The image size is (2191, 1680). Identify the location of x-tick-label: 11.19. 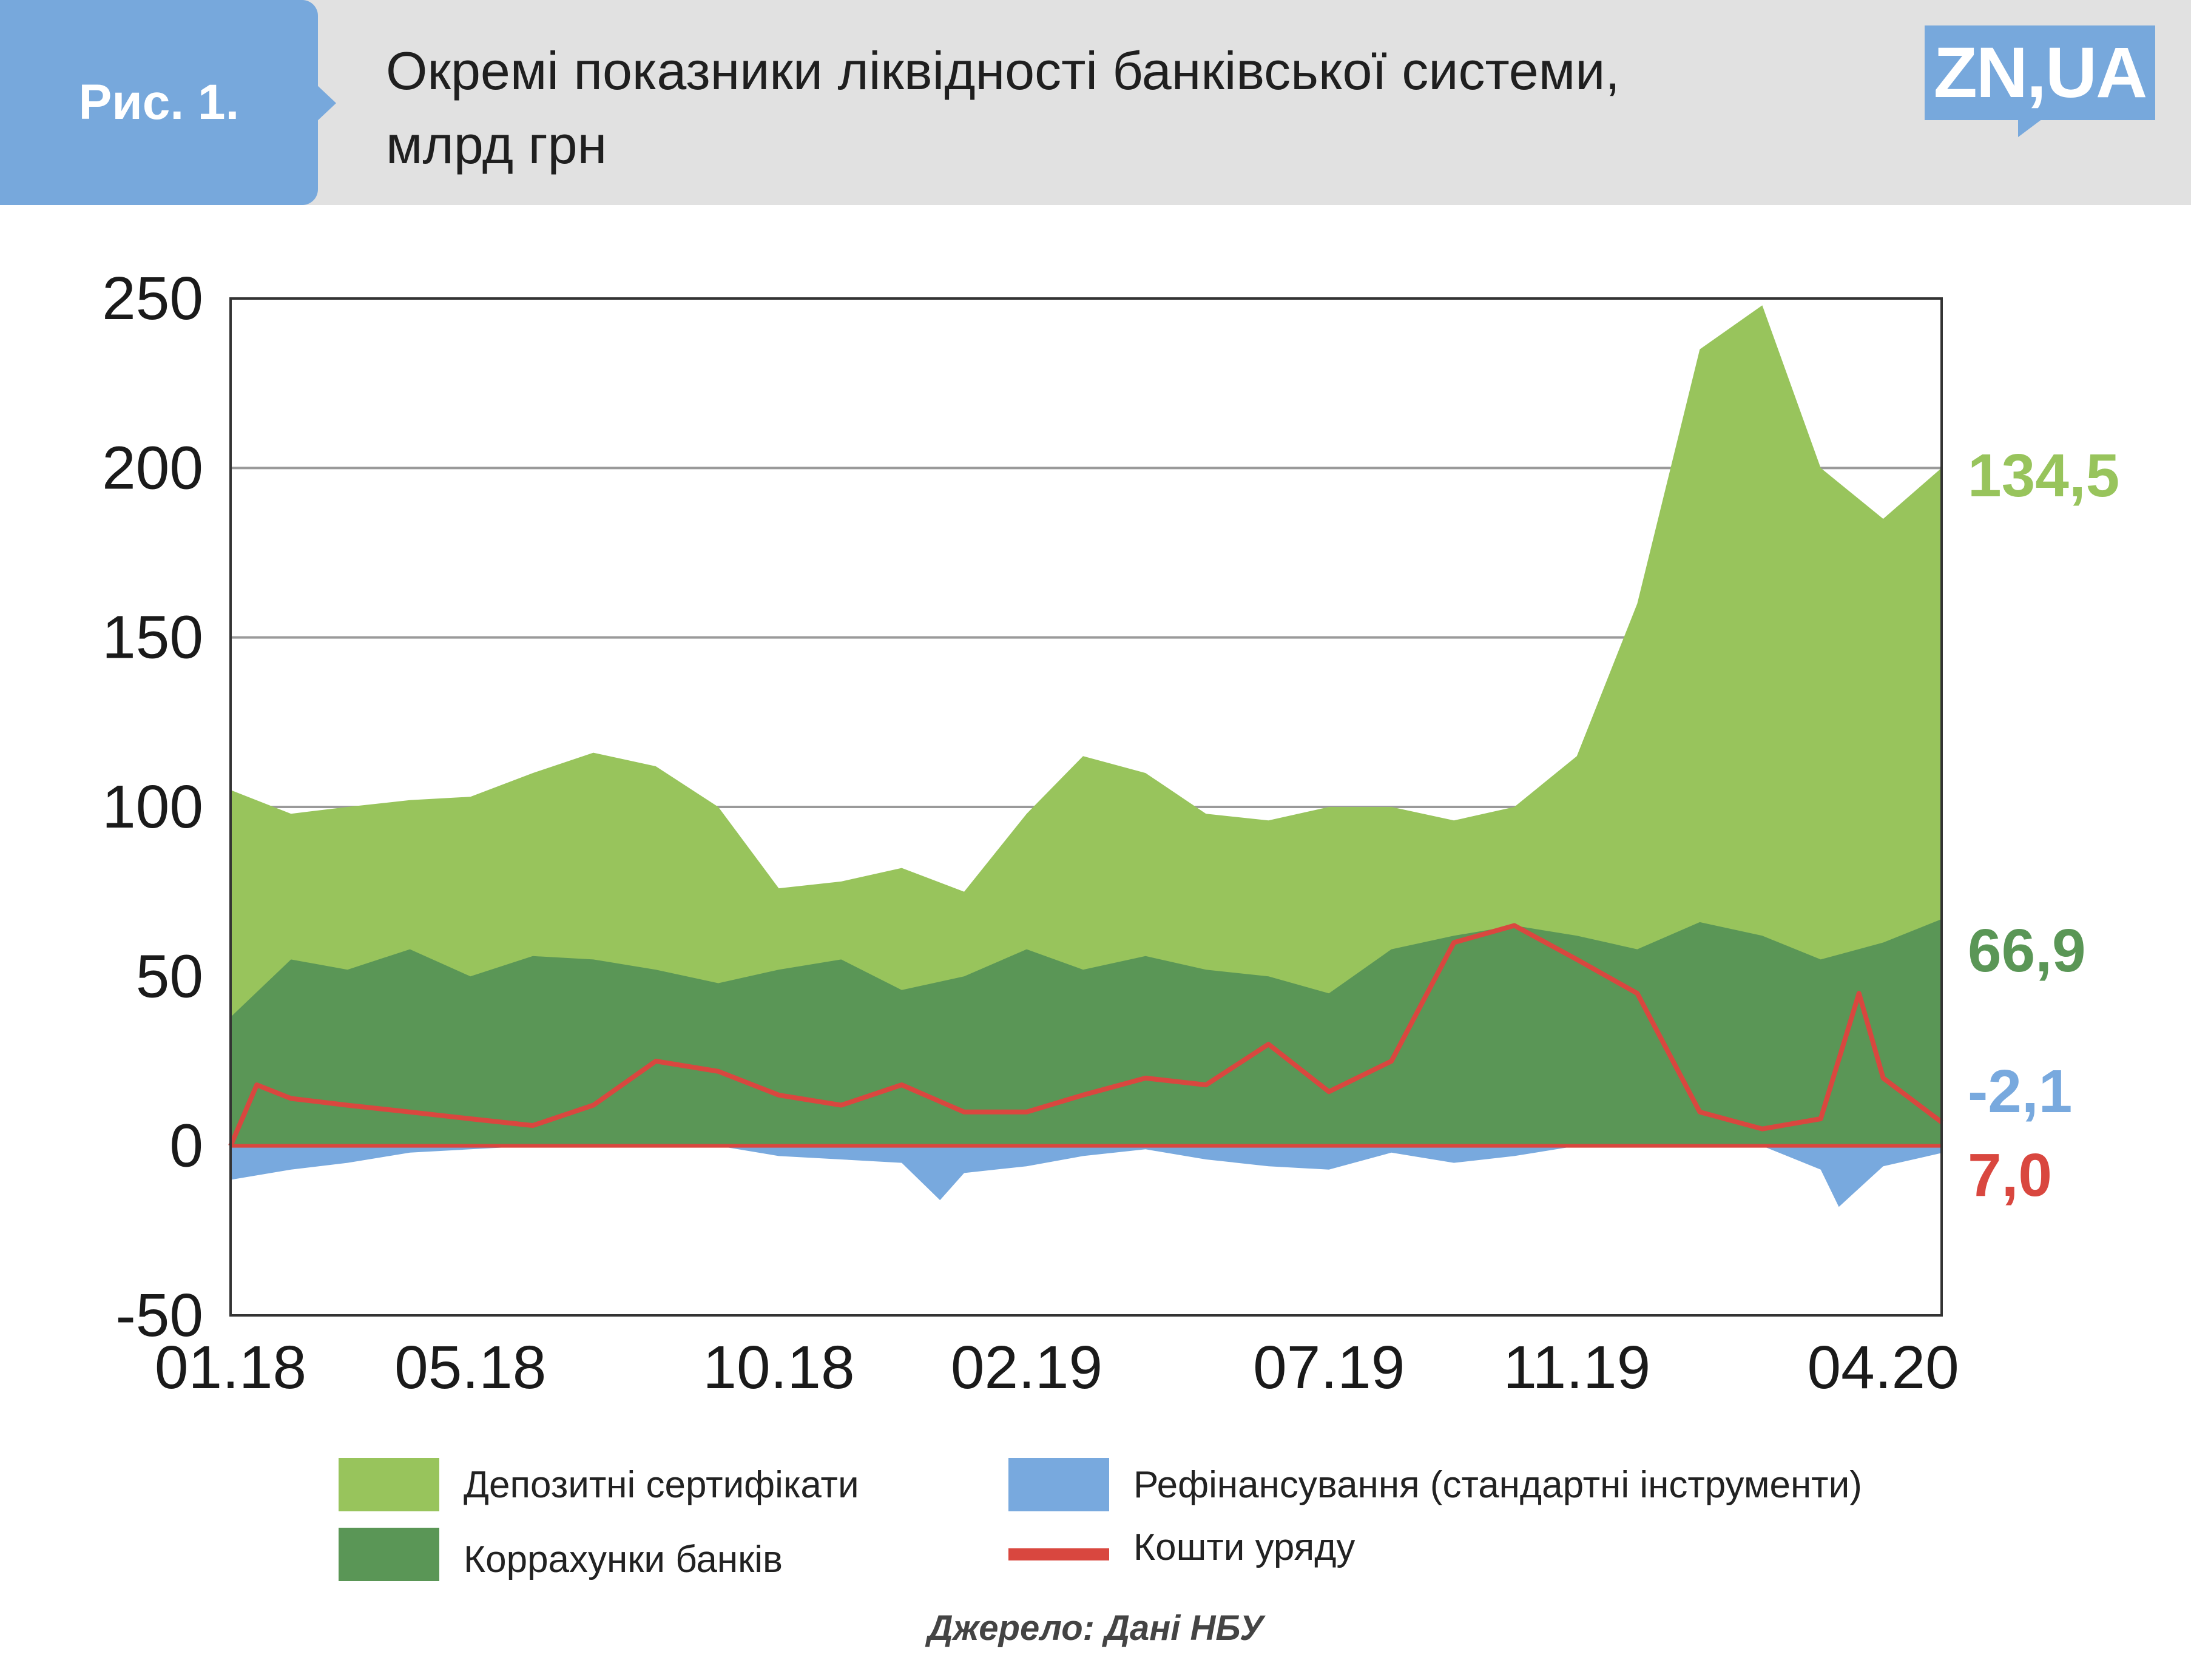
(1577, 1368).